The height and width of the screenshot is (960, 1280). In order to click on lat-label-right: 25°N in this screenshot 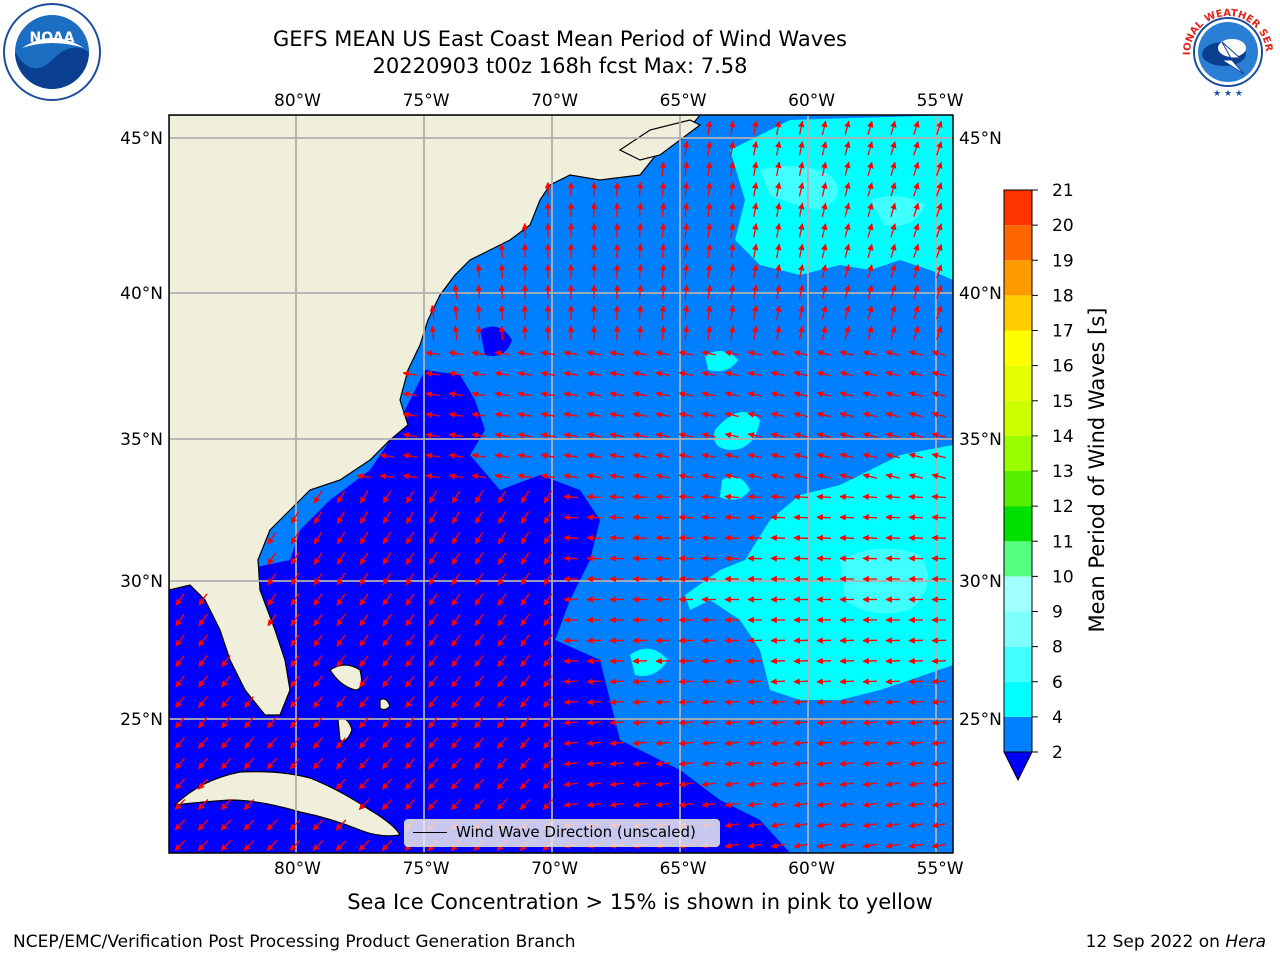, I will do `click(980, 720)`.